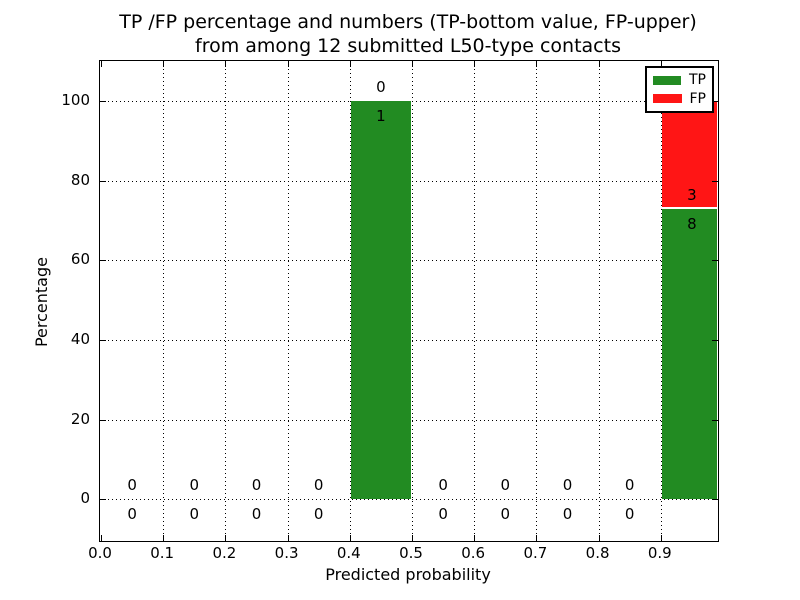 Image resolution: width=800 pixels, height=600 pixels. Describe the element at coordinates (381, 115) in the screenshot. I see `tp-count-label: 1` at that location.